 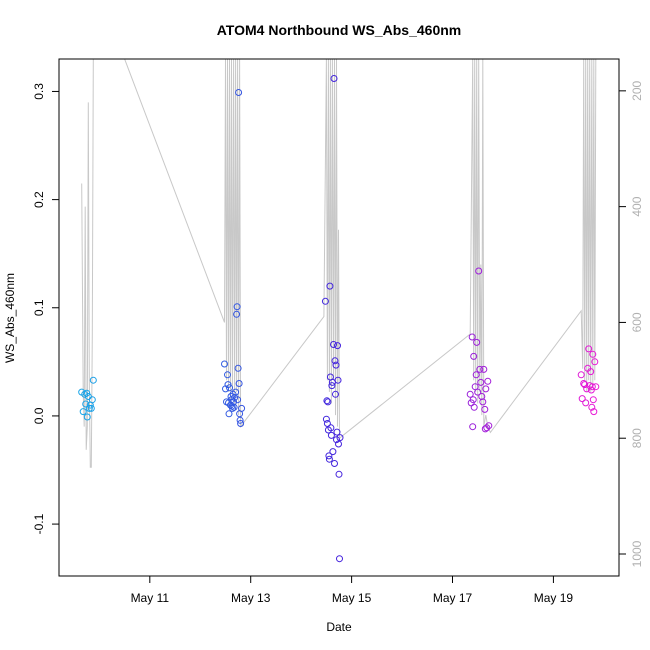 I want to click on x-tick-label: May 13, so click(x=251, y=598).